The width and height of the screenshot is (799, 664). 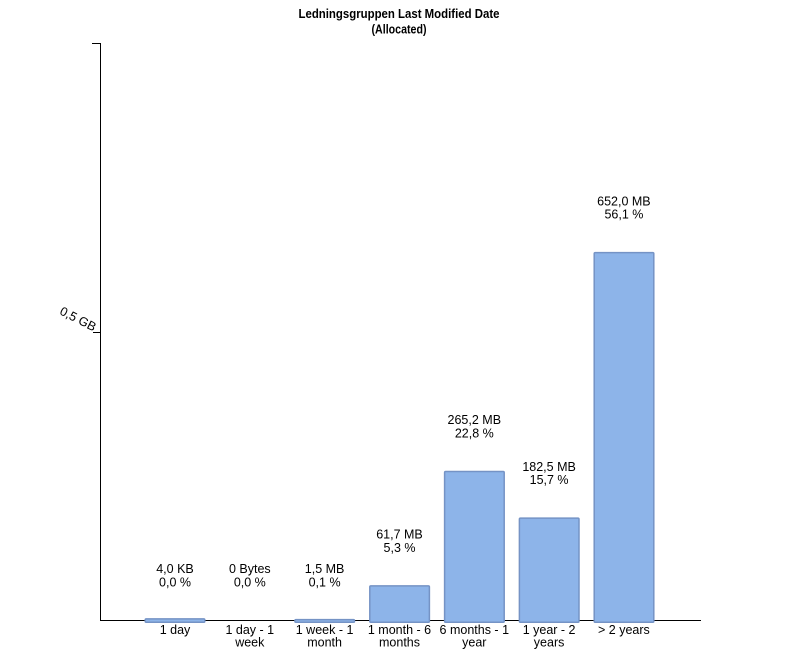 I want to click on svg-text: week, so click(x=249, y=642).